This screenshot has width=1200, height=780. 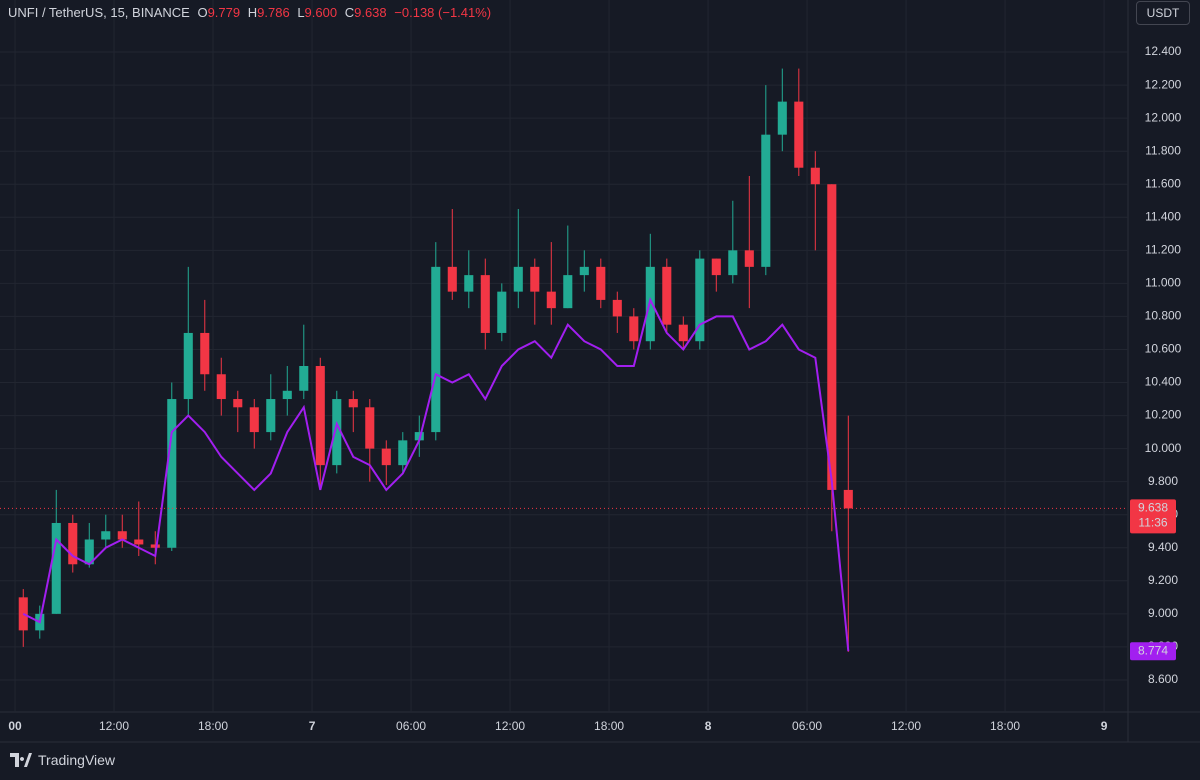 I want to click on x-tick-label: 7, so click(x=312, y=726).